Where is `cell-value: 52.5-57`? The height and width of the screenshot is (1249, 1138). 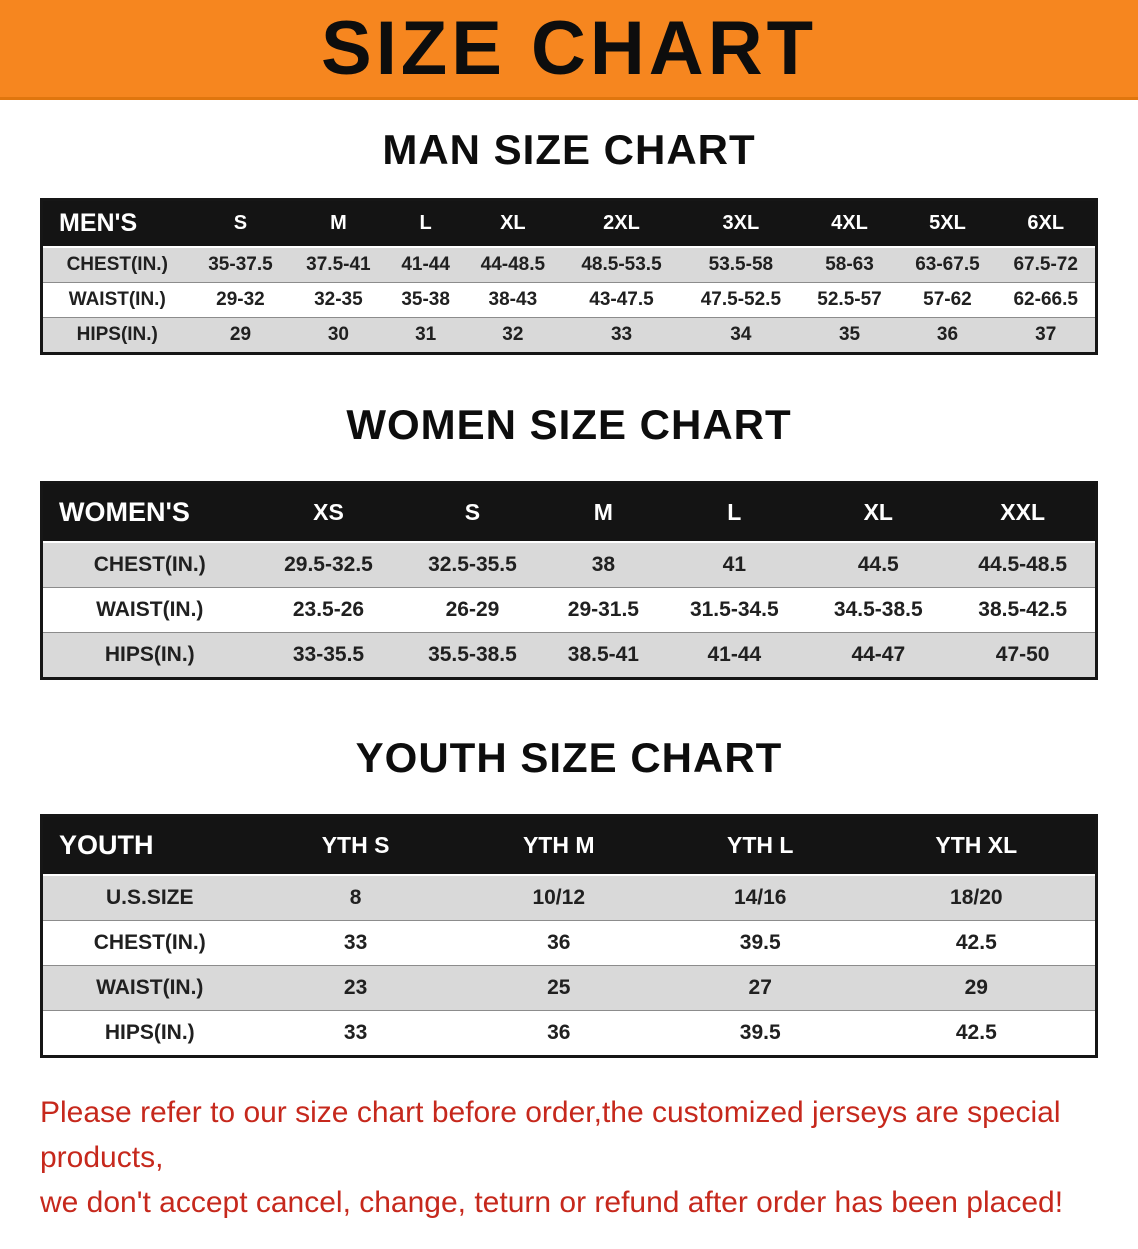
cell-value: 52.5-57 is located at coordinates (849, 299).